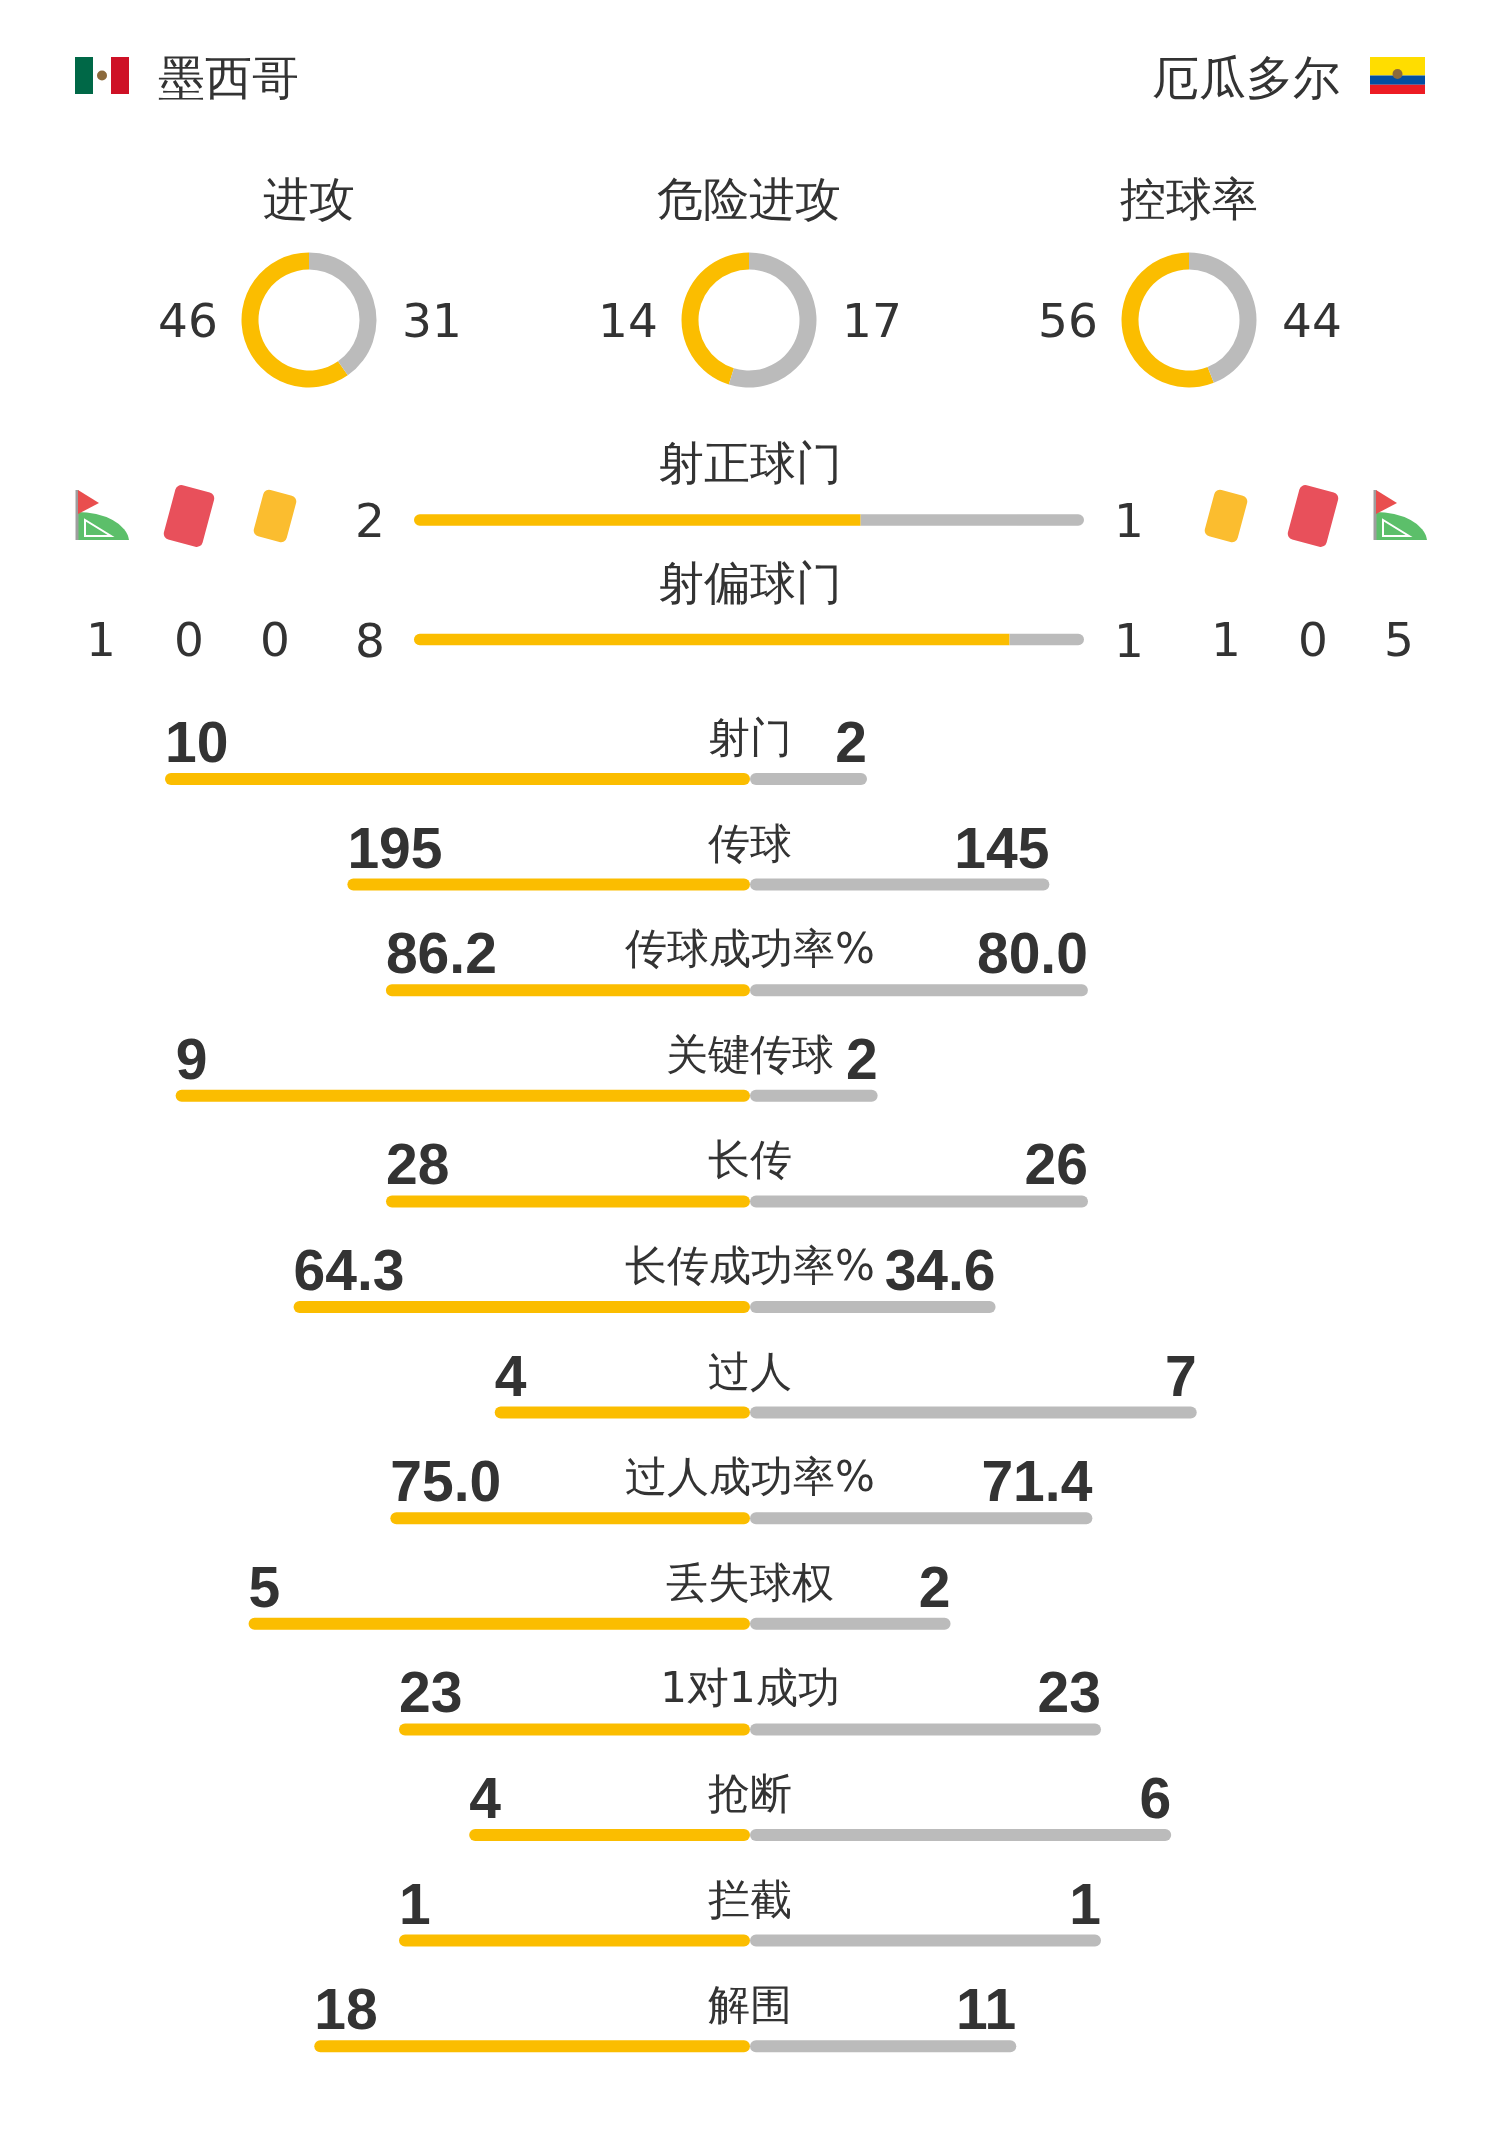 Image resolution: width=1500 pixels, height=2138 pixels. Describe the element at coordinates (750, 2004) in the screenshot. I see `y-tick-label: 解围` at that location.